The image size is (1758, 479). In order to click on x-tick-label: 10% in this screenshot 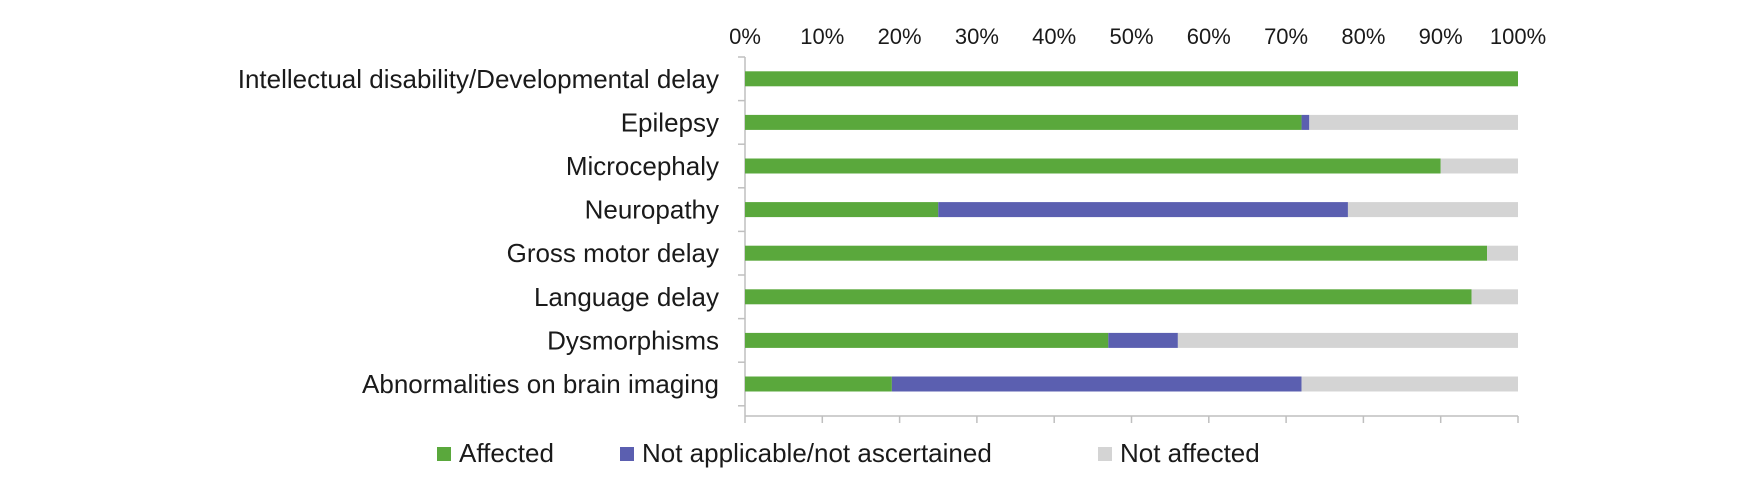, I will do `click(822, 36)`.